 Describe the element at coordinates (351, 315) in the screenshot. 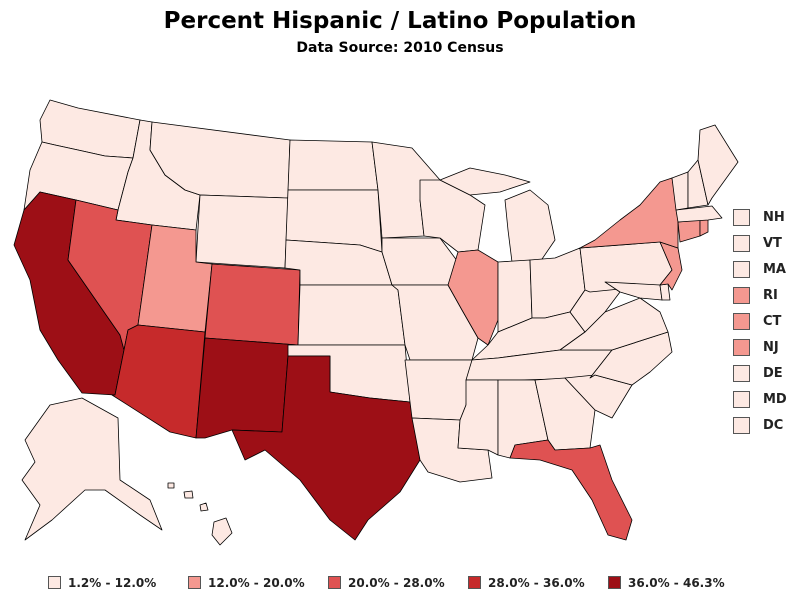

I see `state-kansas` at that location.